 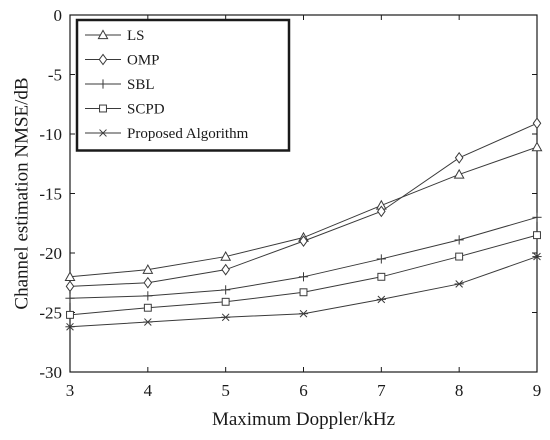 What do you see at coordinates (122, 61) in the screenshot?
I see `legend-item-omp: OMP` at bounding box center [122, 61].